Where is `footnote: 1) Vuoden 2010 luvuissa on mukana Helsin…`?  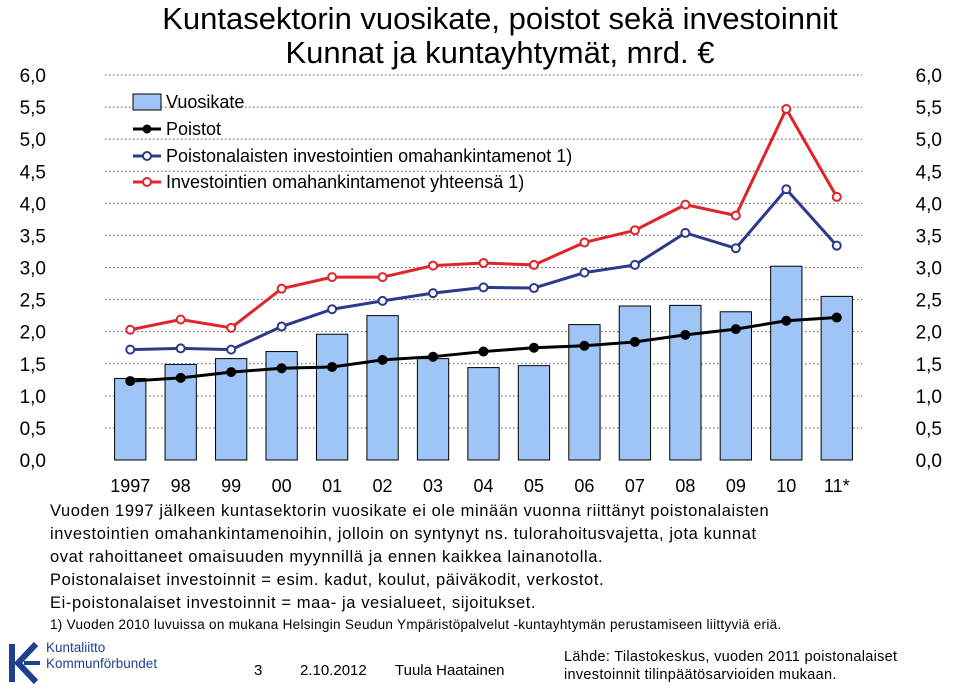 footnote: 1) Vuoden 2010 luvuissa on mukana Helsin… is located at coordinates (416, 624).